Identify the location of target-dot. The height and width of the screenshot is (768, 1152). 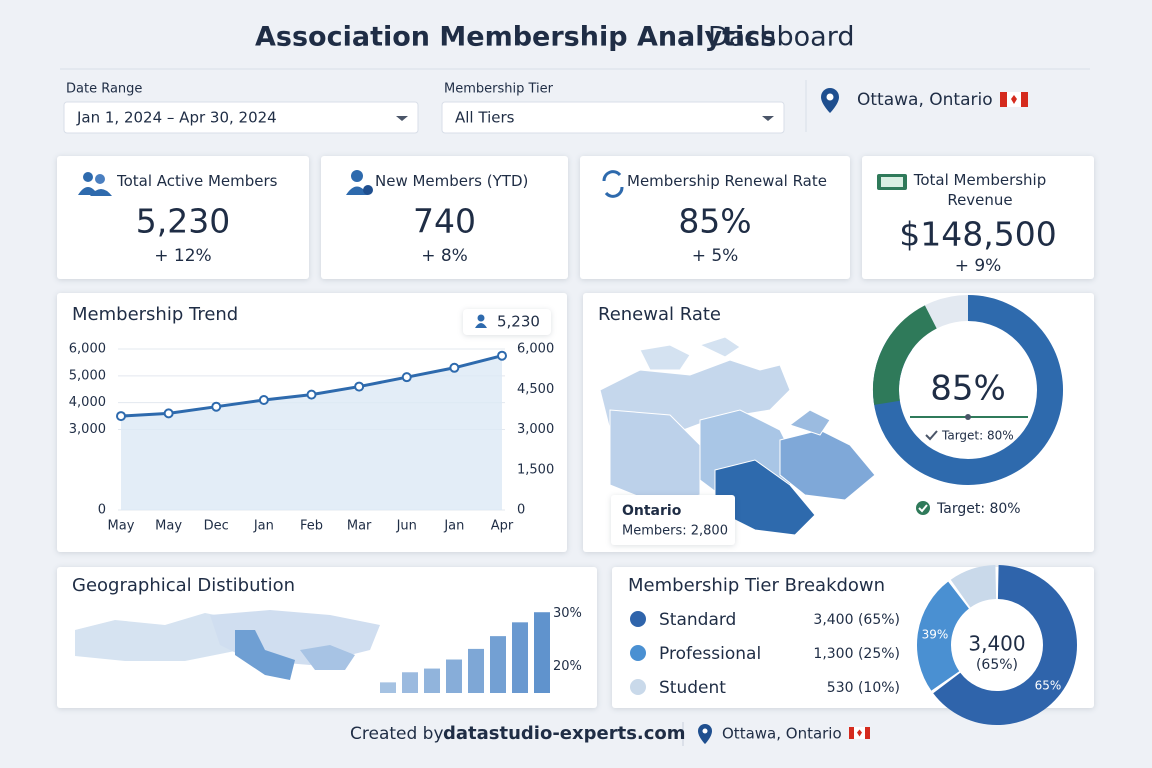
(968, 417).